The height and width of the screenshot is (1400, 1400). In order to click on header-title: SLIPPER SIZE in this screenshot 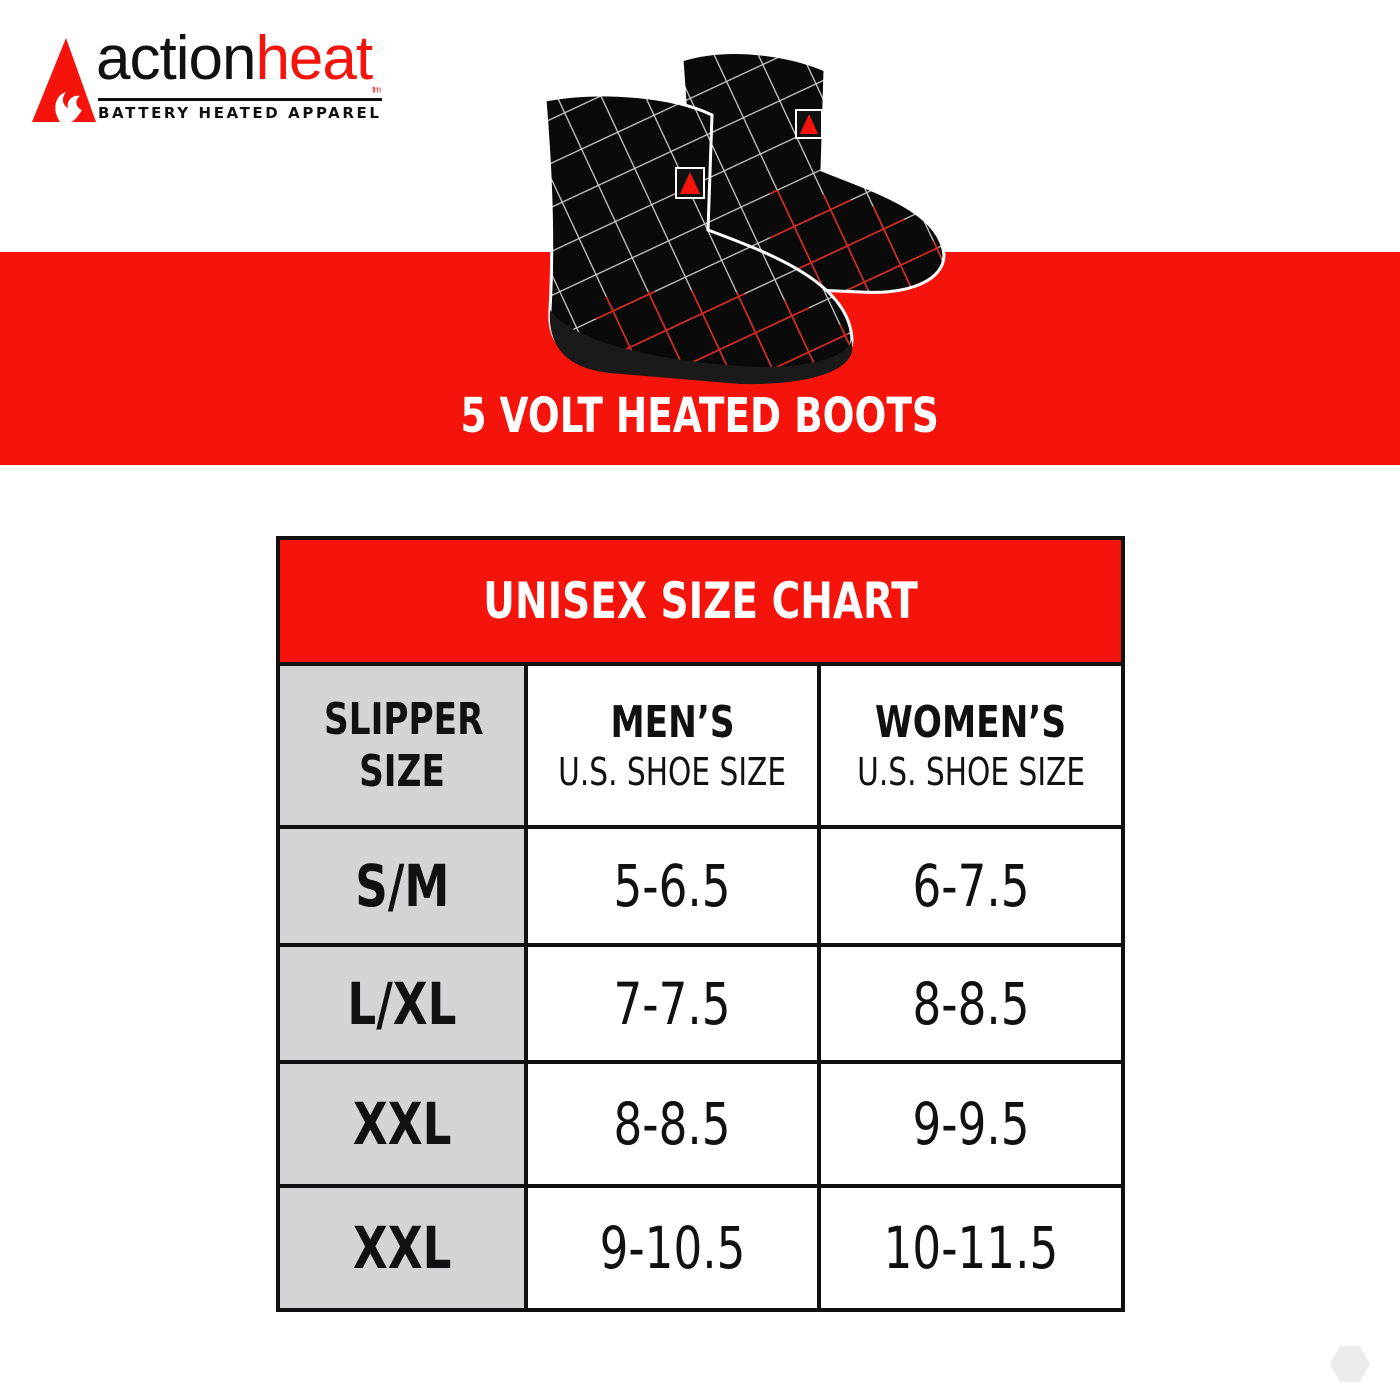, I will do `click(404, 745)`.